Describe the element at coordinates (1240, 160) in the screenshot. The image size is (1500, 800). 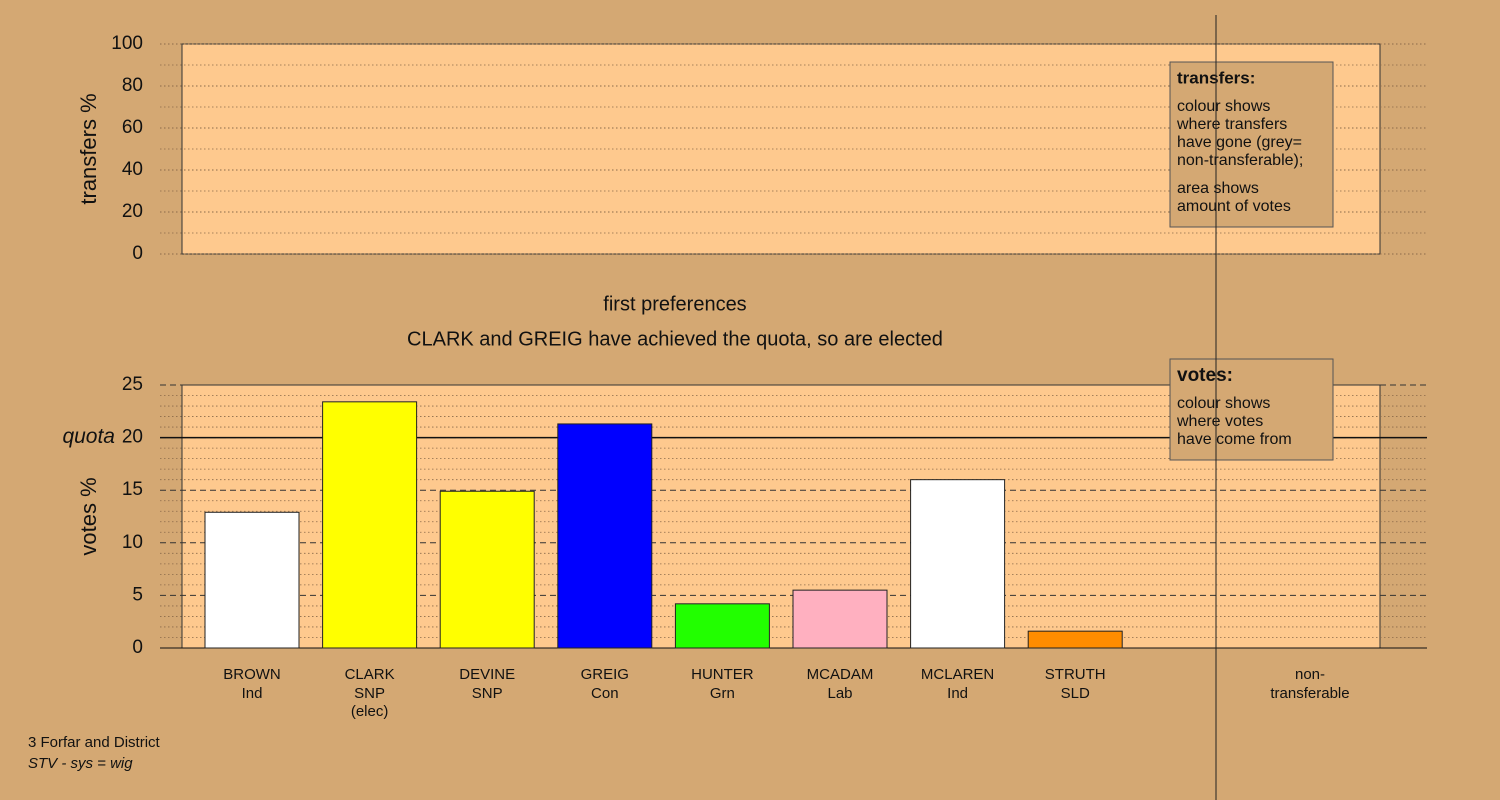
I see `legend-text: non-transferable);` at that location.